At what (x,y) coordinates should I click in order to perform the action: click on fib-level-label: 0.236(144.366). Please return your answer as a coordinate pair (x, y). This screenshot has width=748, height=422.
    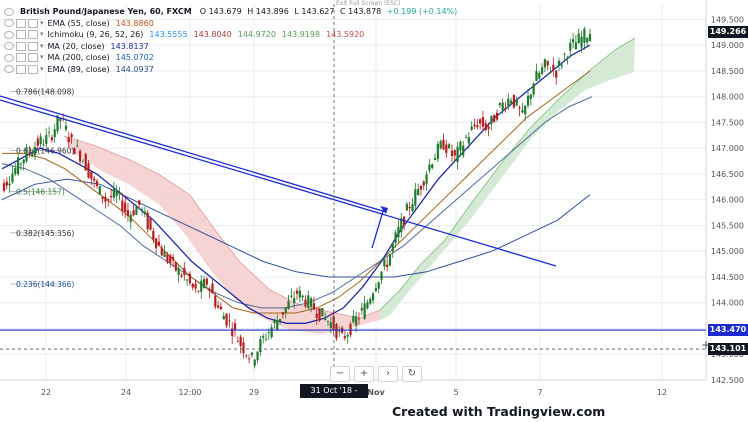
    Looking at the image, I should click on (45, 284).